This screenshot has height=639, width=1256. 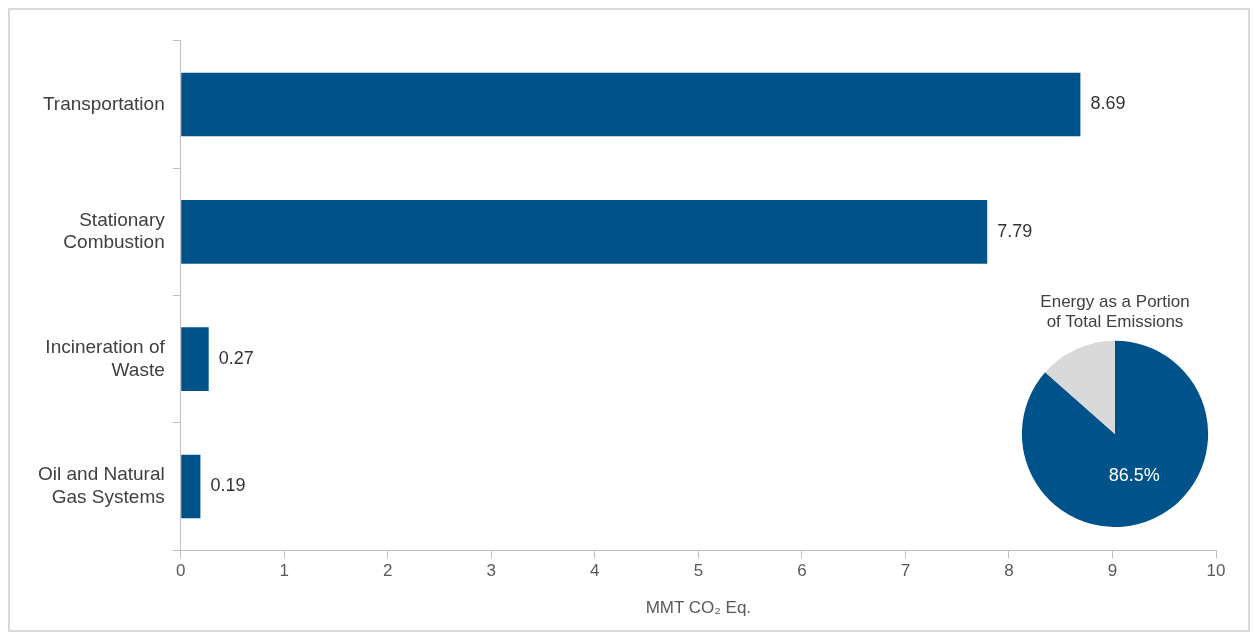 What do you see at coordinates (1115, 311) in the screenshot?
I see `chart-title: Energy as a Portion of Total Emissions` at bounding box center [1115, 311].